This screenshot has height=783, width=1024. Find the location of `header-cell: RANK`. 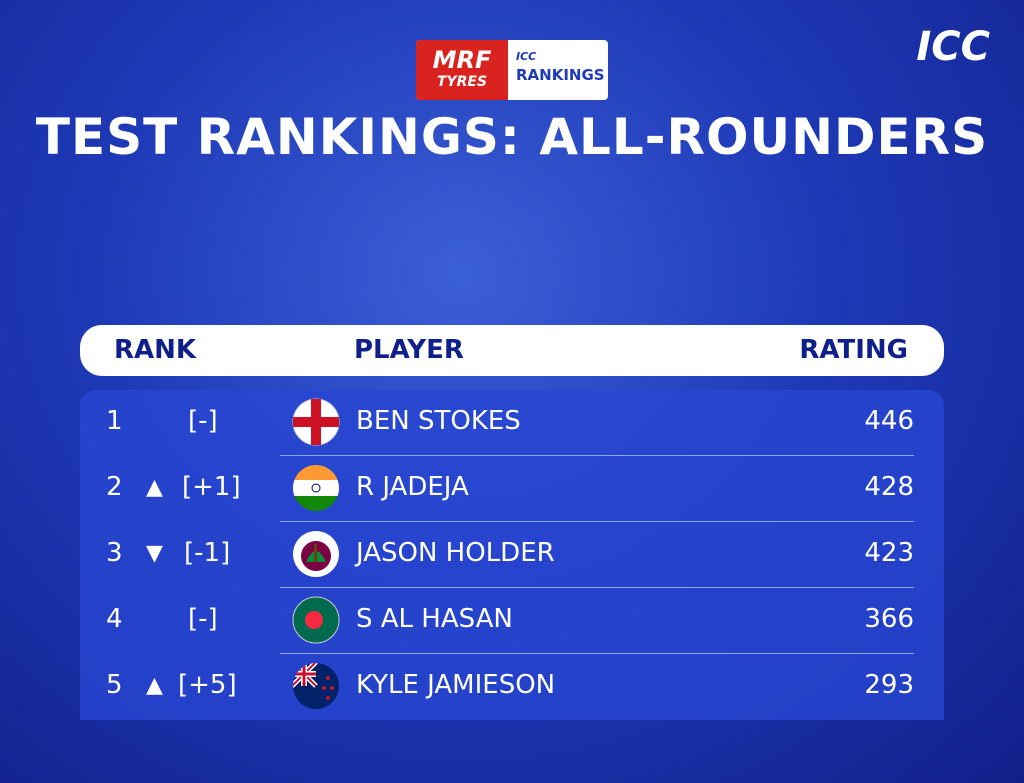

header-cell: RANK is located at coordinates (155, 350).